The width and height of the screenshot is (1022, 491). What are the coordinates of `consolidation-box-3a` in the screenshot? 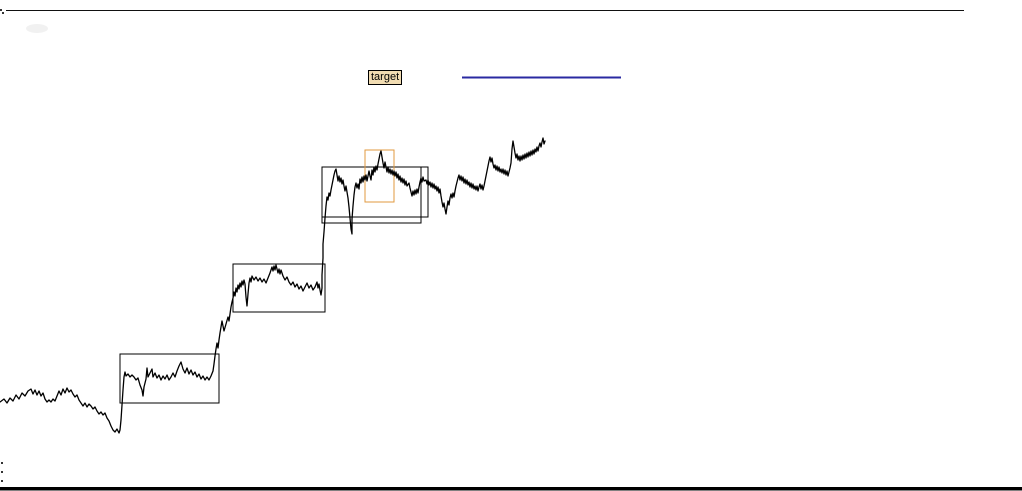 It's located at (375, 192).